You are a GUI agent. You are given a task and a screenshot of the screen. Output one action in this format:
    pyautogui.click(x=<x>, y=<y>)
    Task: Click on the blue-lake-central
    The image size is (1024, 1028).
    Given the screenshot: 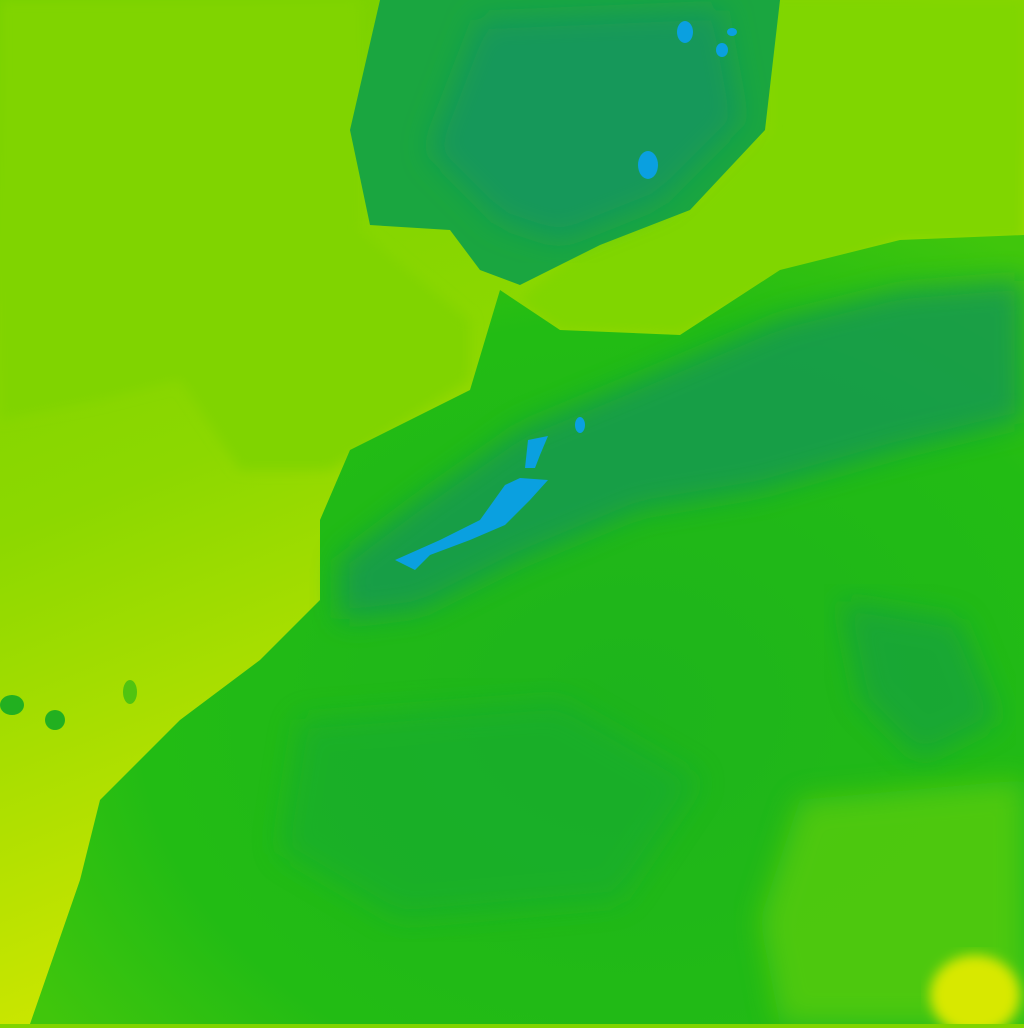 What is the action you would take?
    pyautogui.click(x=471, y=524)
    